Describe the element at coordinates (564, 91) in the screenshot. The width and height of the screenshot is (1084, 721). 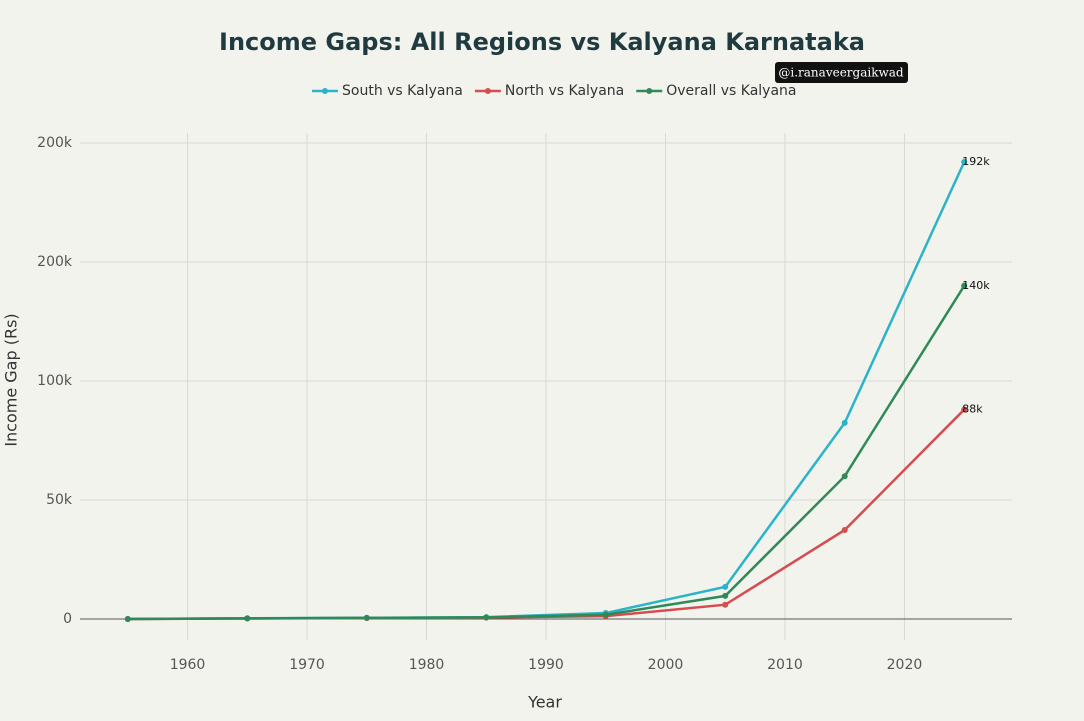
I see `legend-label: North vs Kalyana` at that location.